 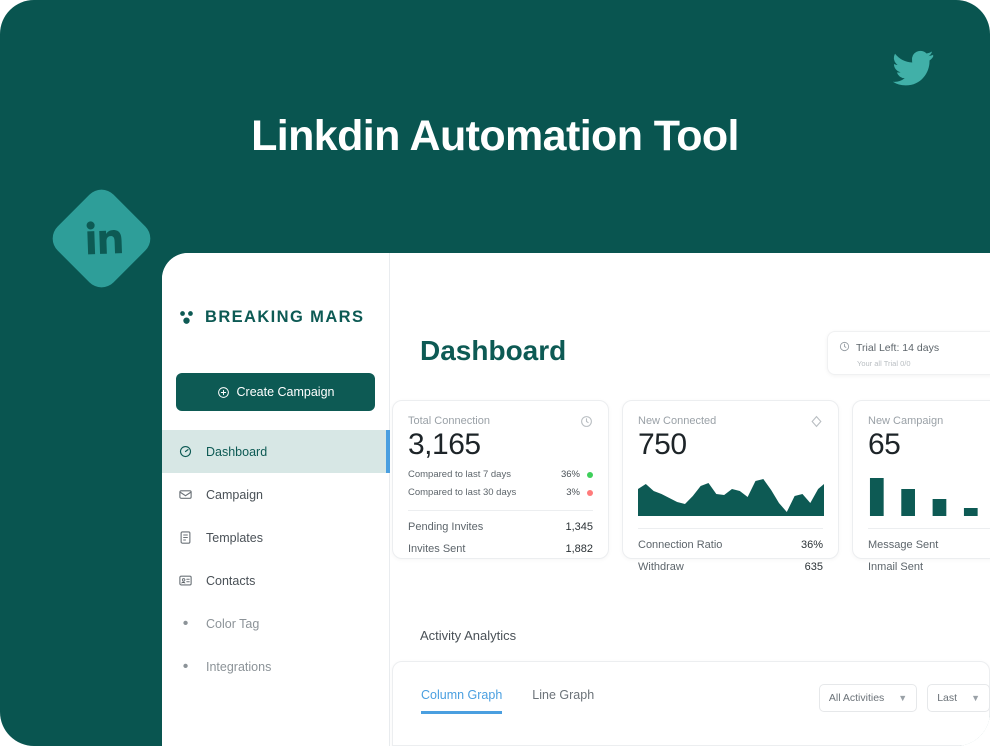 I want to click on page-title: Dashboard, so click(x=493, y=350).